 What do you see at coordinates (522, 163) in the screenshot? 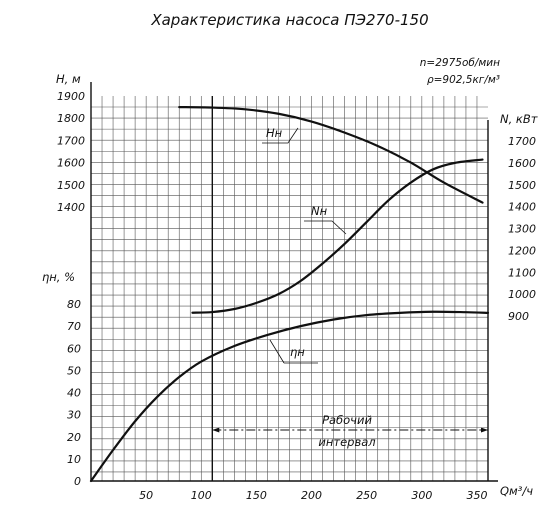
I see `power-tick-label: 1600` at bounding box center [522, 163].